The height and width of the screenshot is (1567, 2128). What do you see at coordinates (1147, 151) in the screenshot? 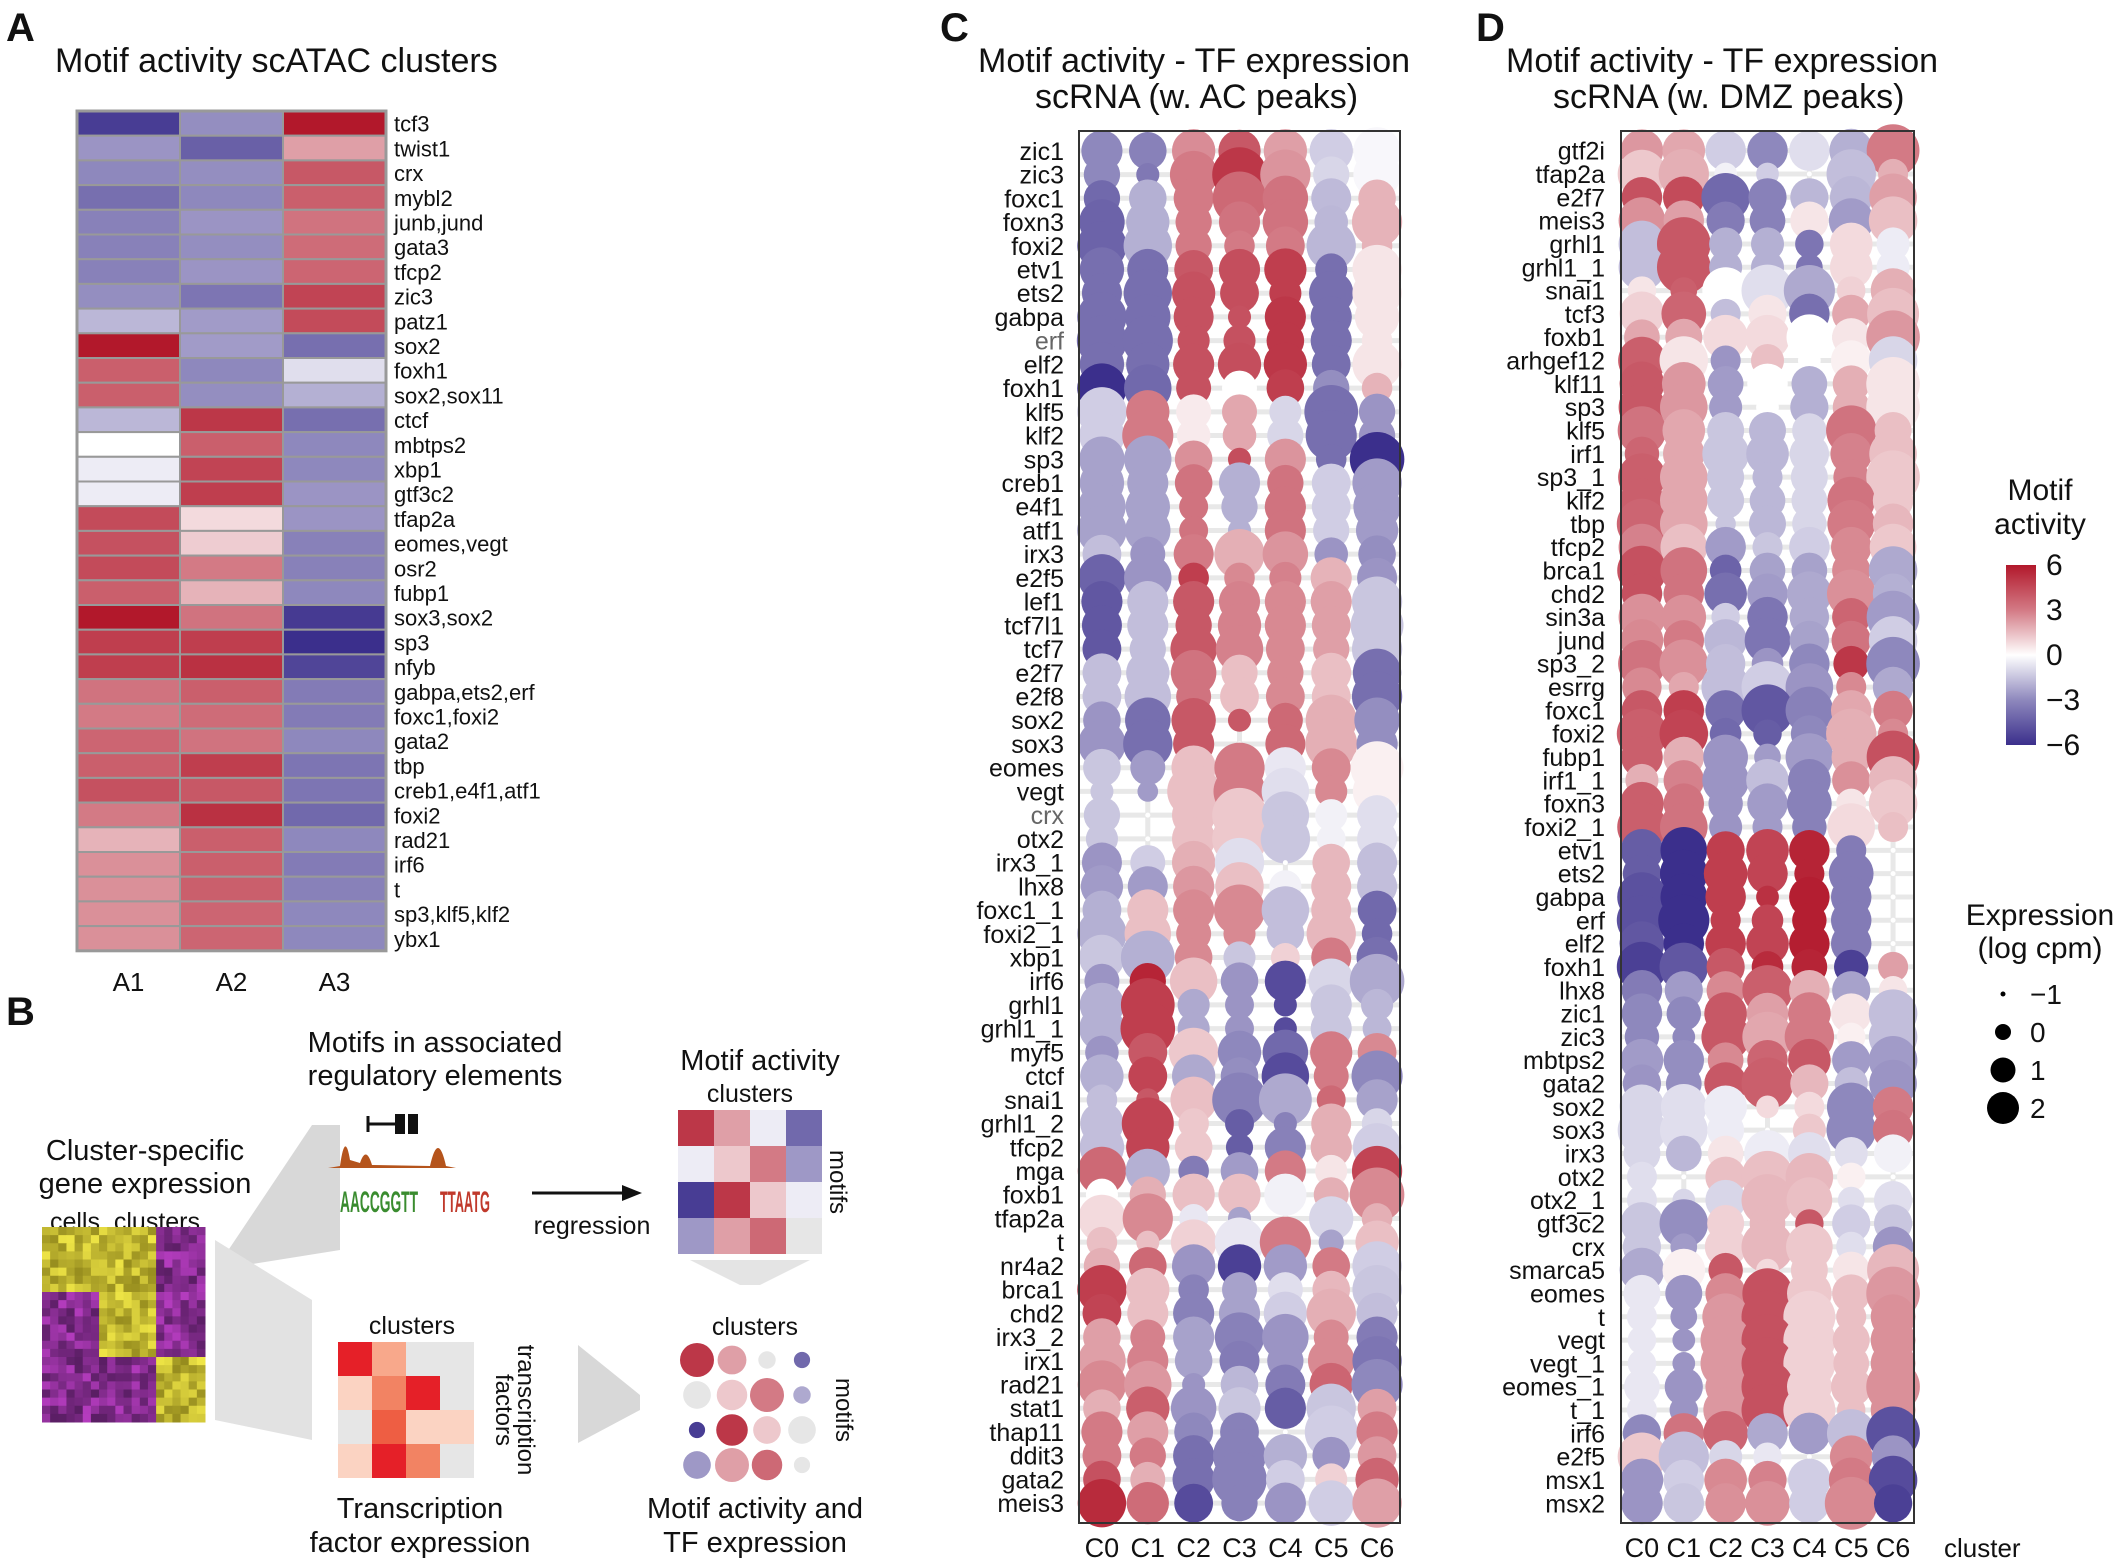
I see `dot-zic1-C1` at bounding box center [1147, 151].